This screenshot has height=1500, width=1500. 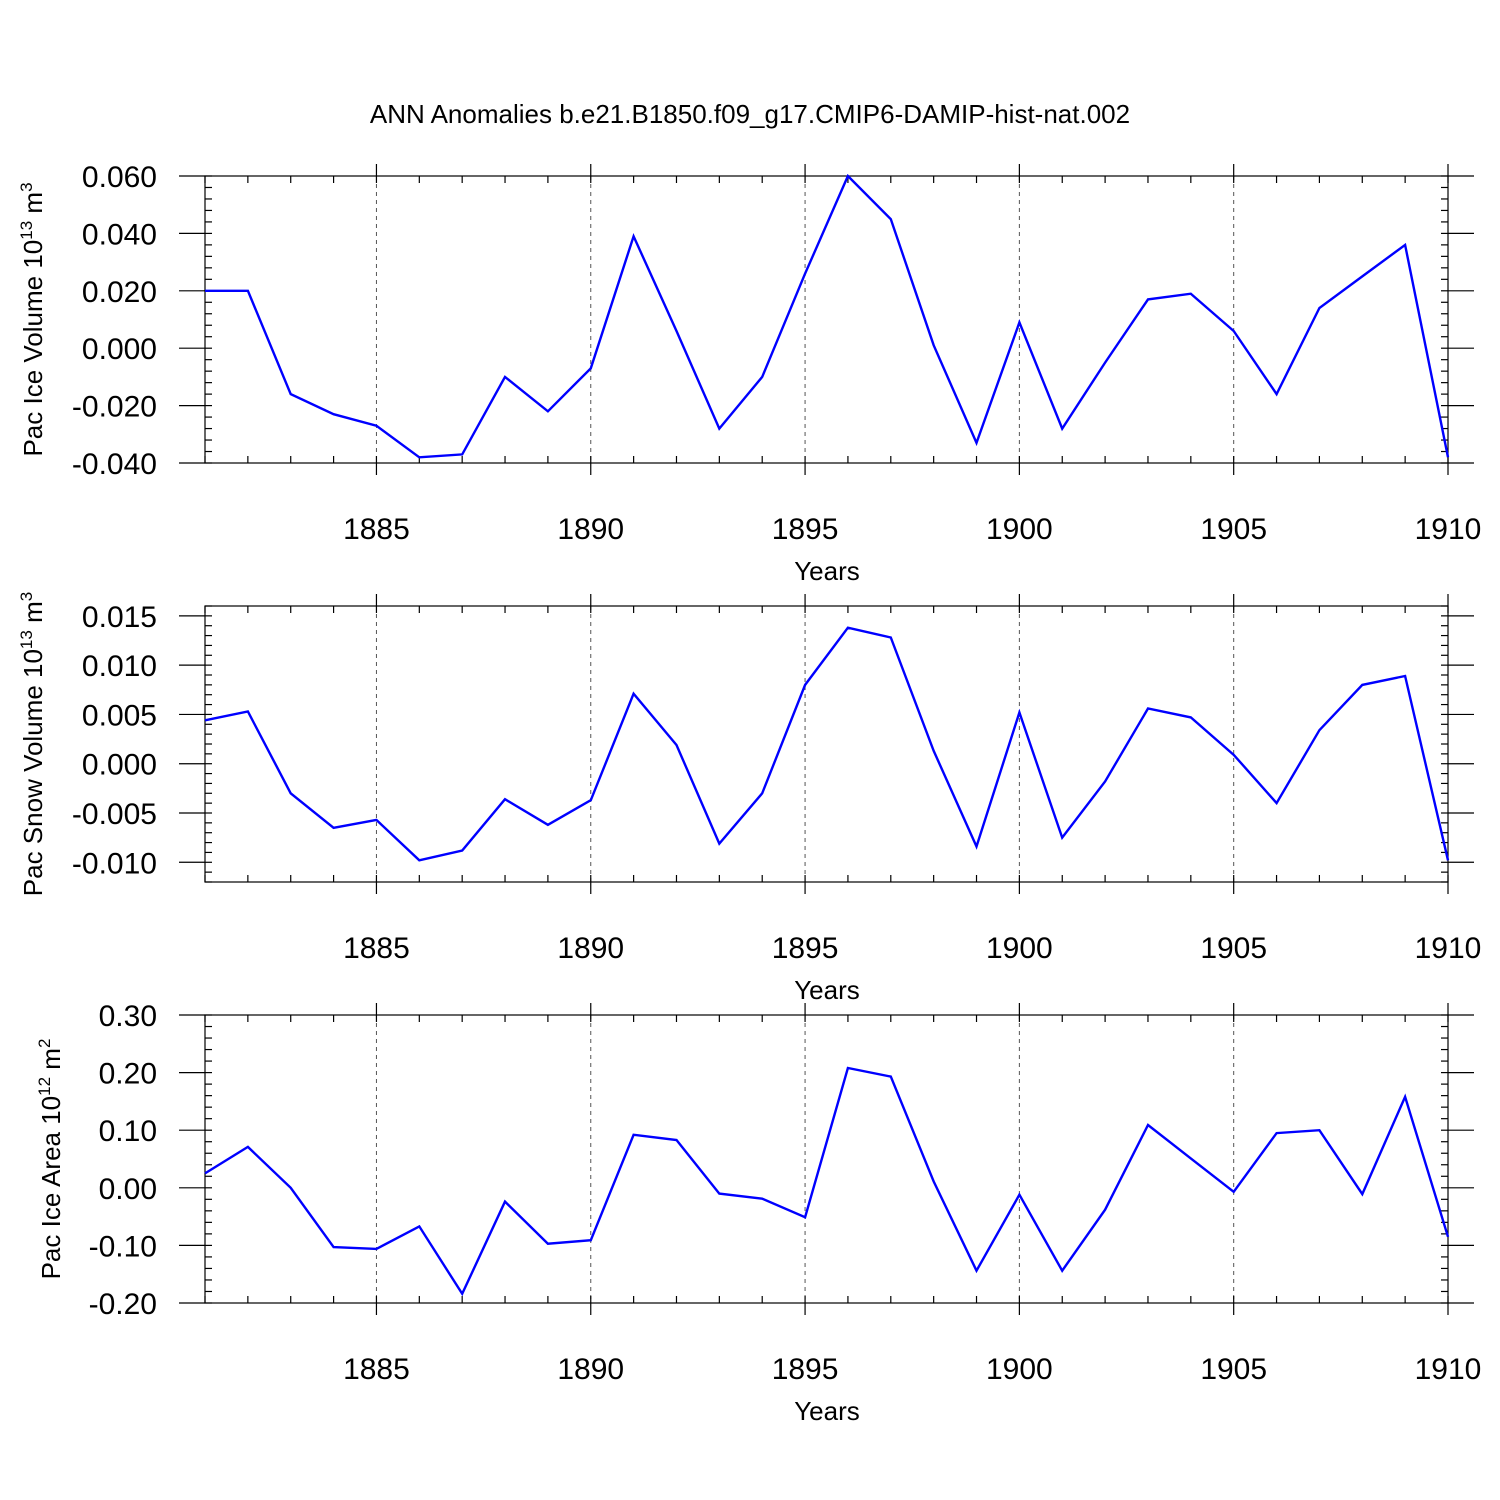 I want to click on y-axis-label: Pac Ice Area 1012 m2, so click(x=50, y=1159).